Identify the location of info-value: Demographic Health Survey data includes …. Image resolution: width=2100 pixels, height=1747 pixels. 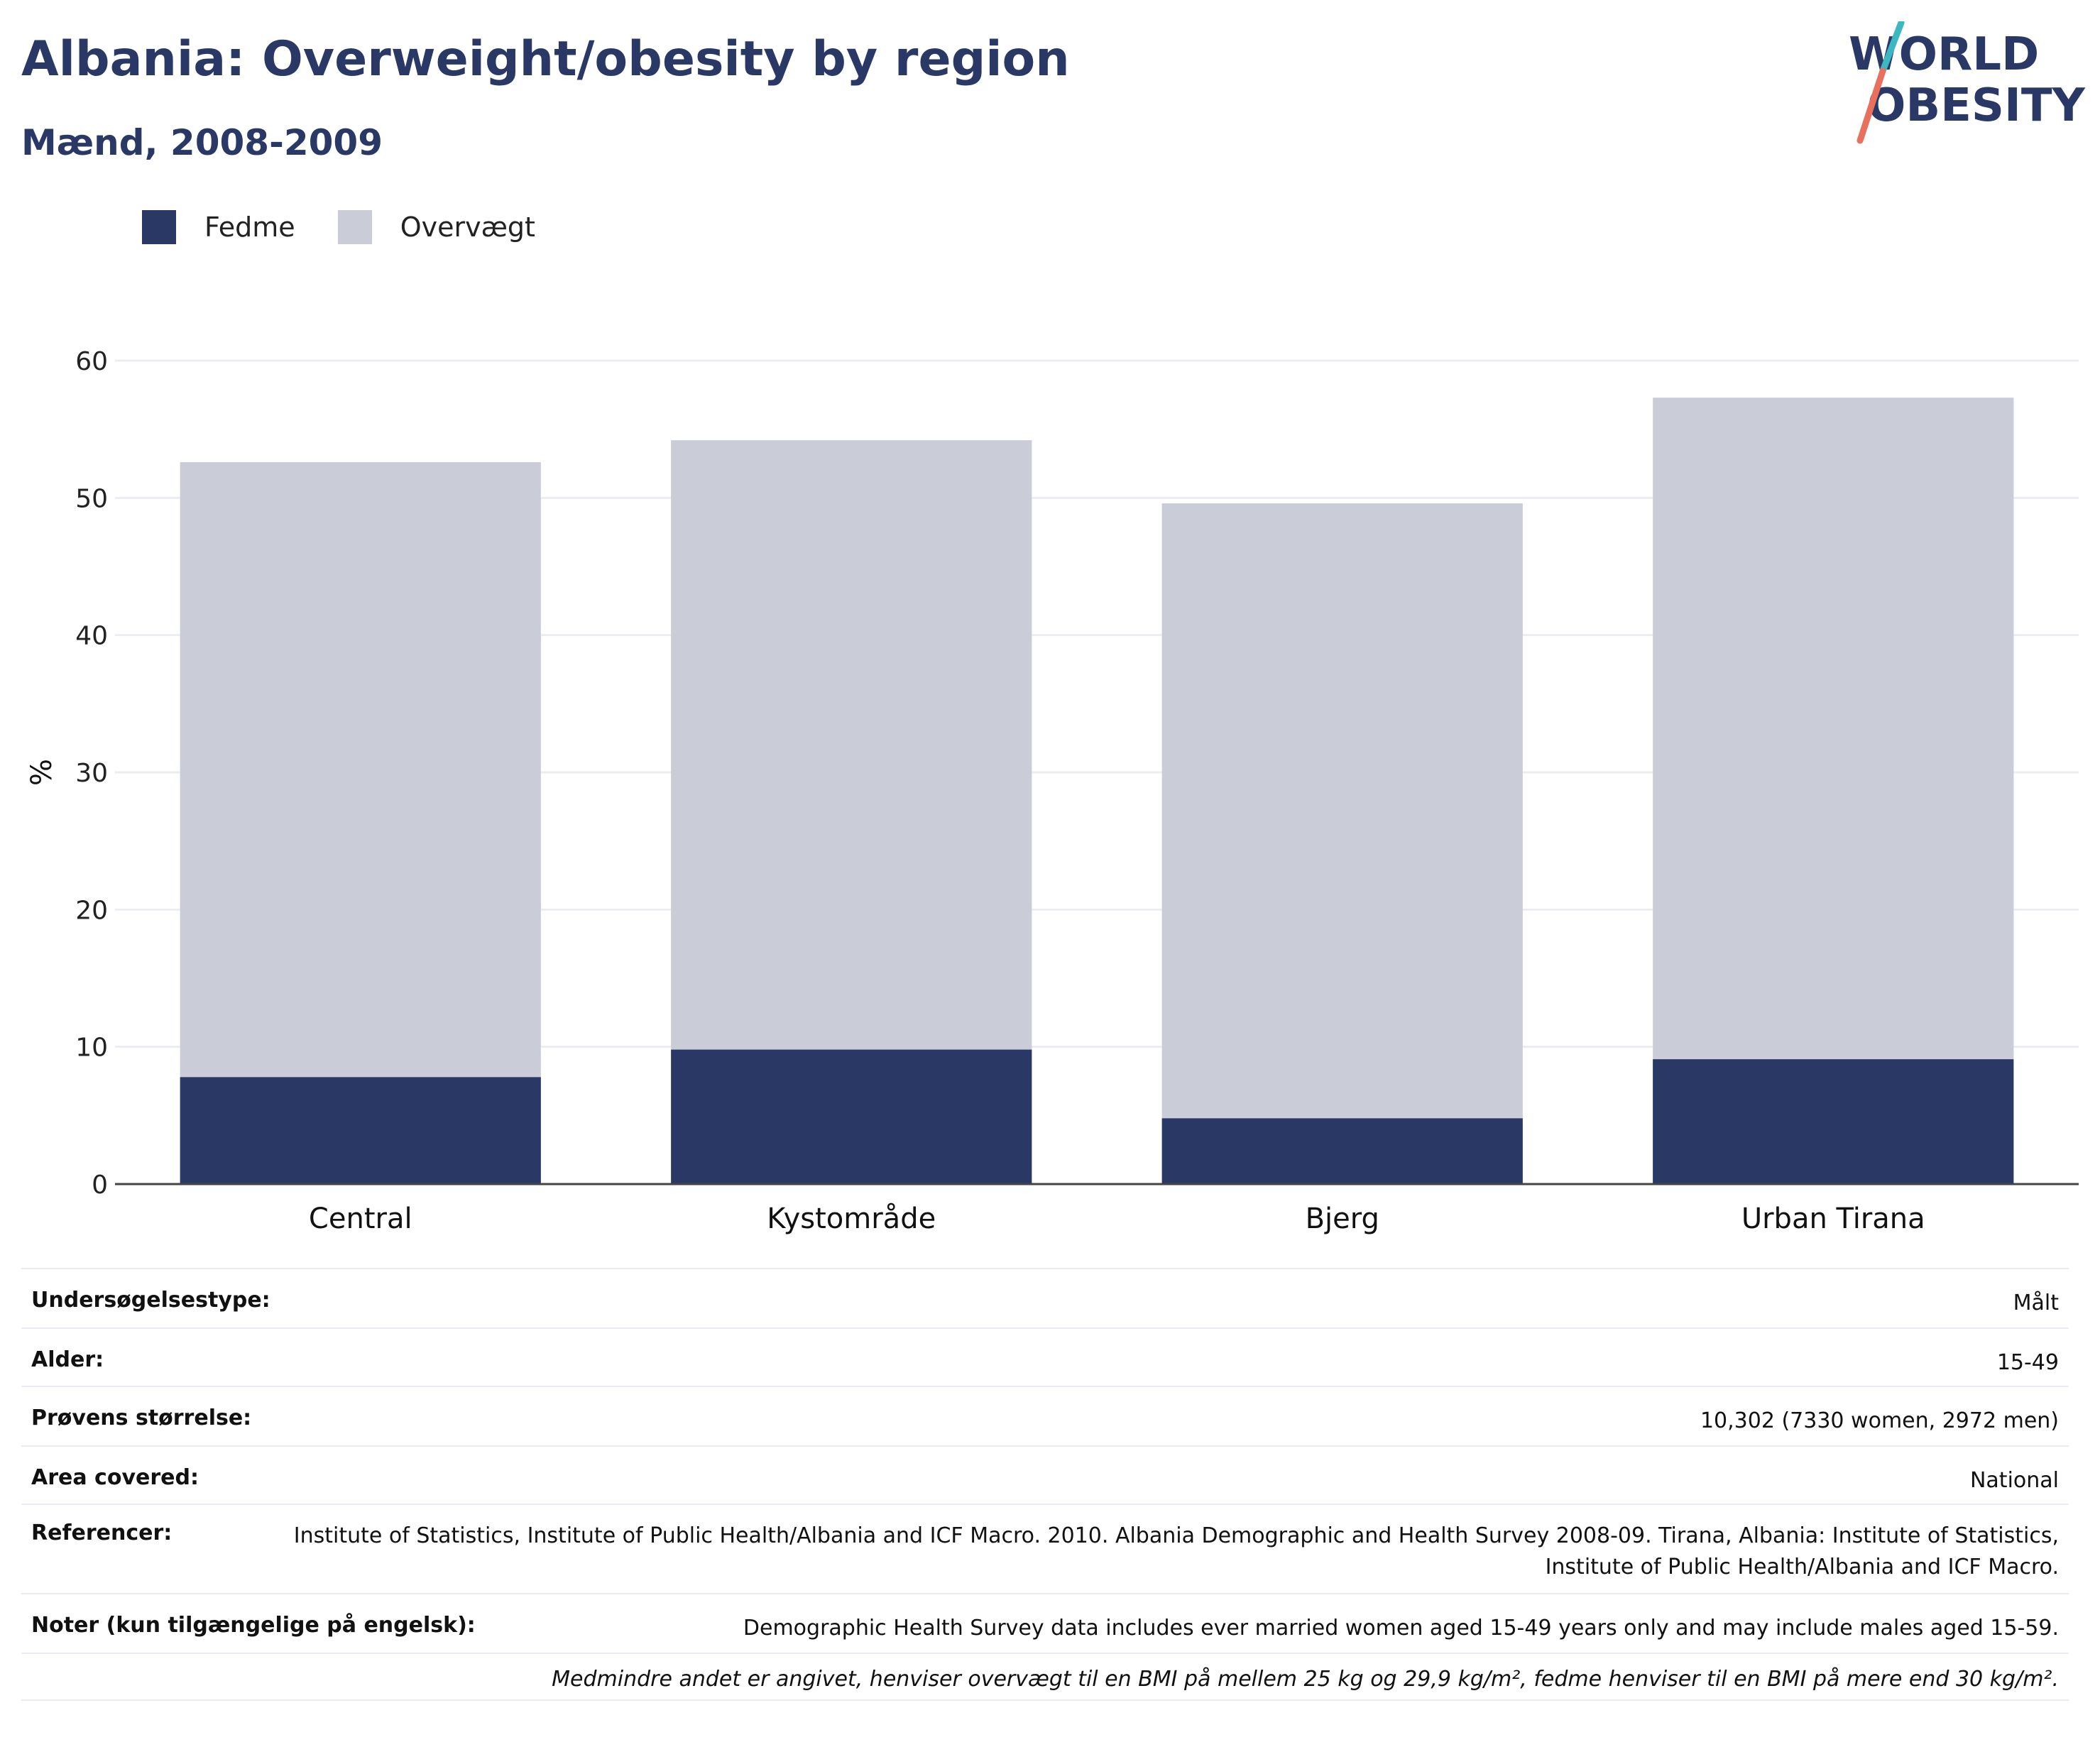
(1401, 1628).